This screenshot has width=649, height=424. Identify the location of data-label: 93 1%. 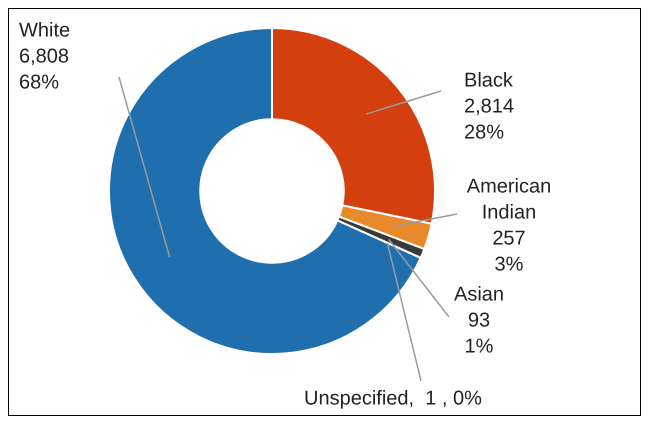
(479, 334).